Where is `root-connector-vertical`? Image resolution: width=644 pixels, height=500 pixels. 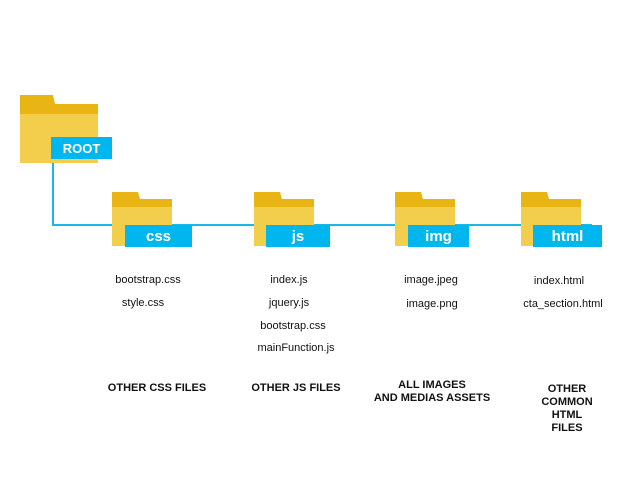 root-connector-vertical is located at coordinates (53, 191).